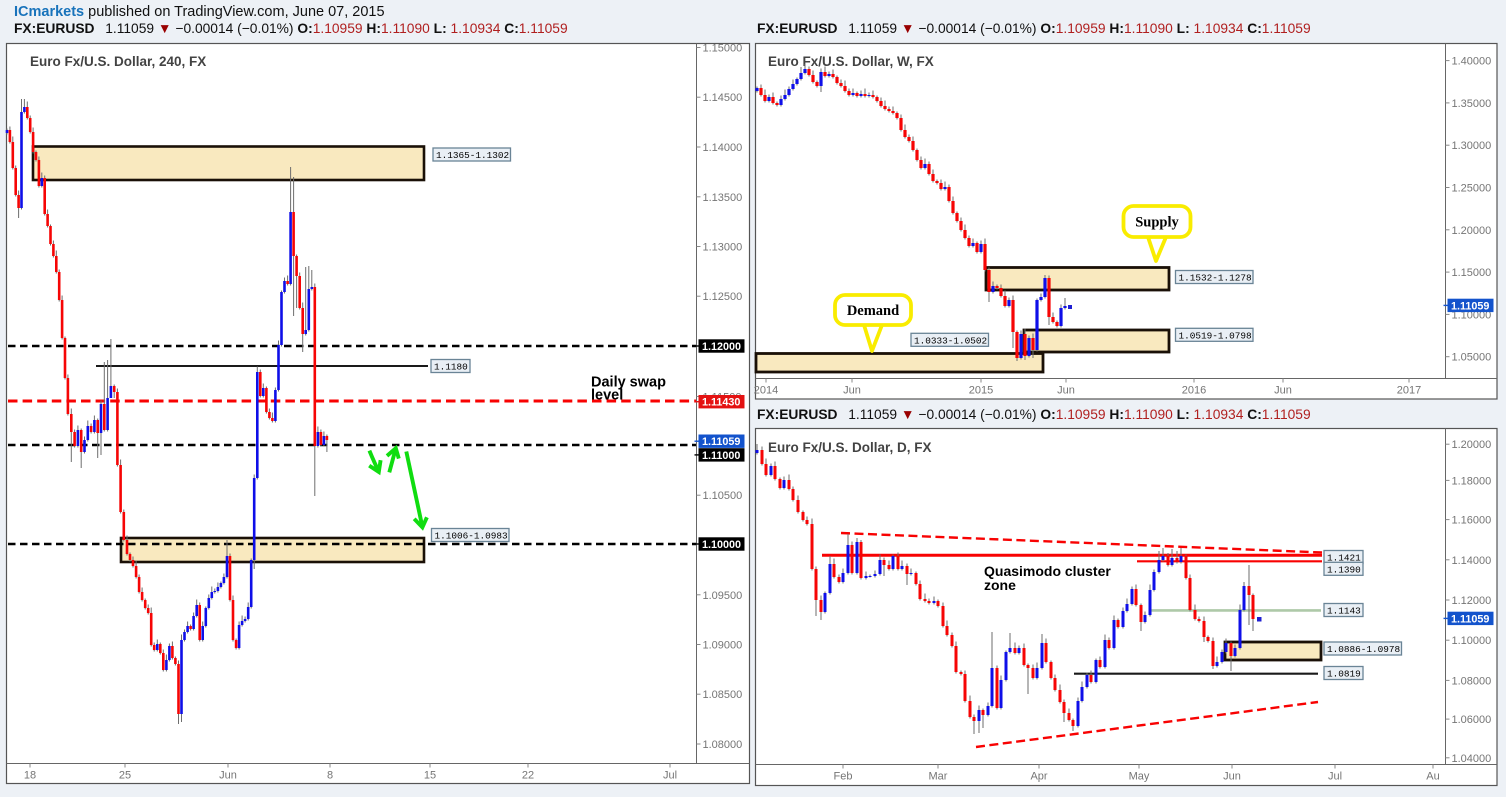  What do you see at coordinates (1344, 611) in the screenshot?
I see `svg-text: 1.1143` at bounding box center [1344, 611].